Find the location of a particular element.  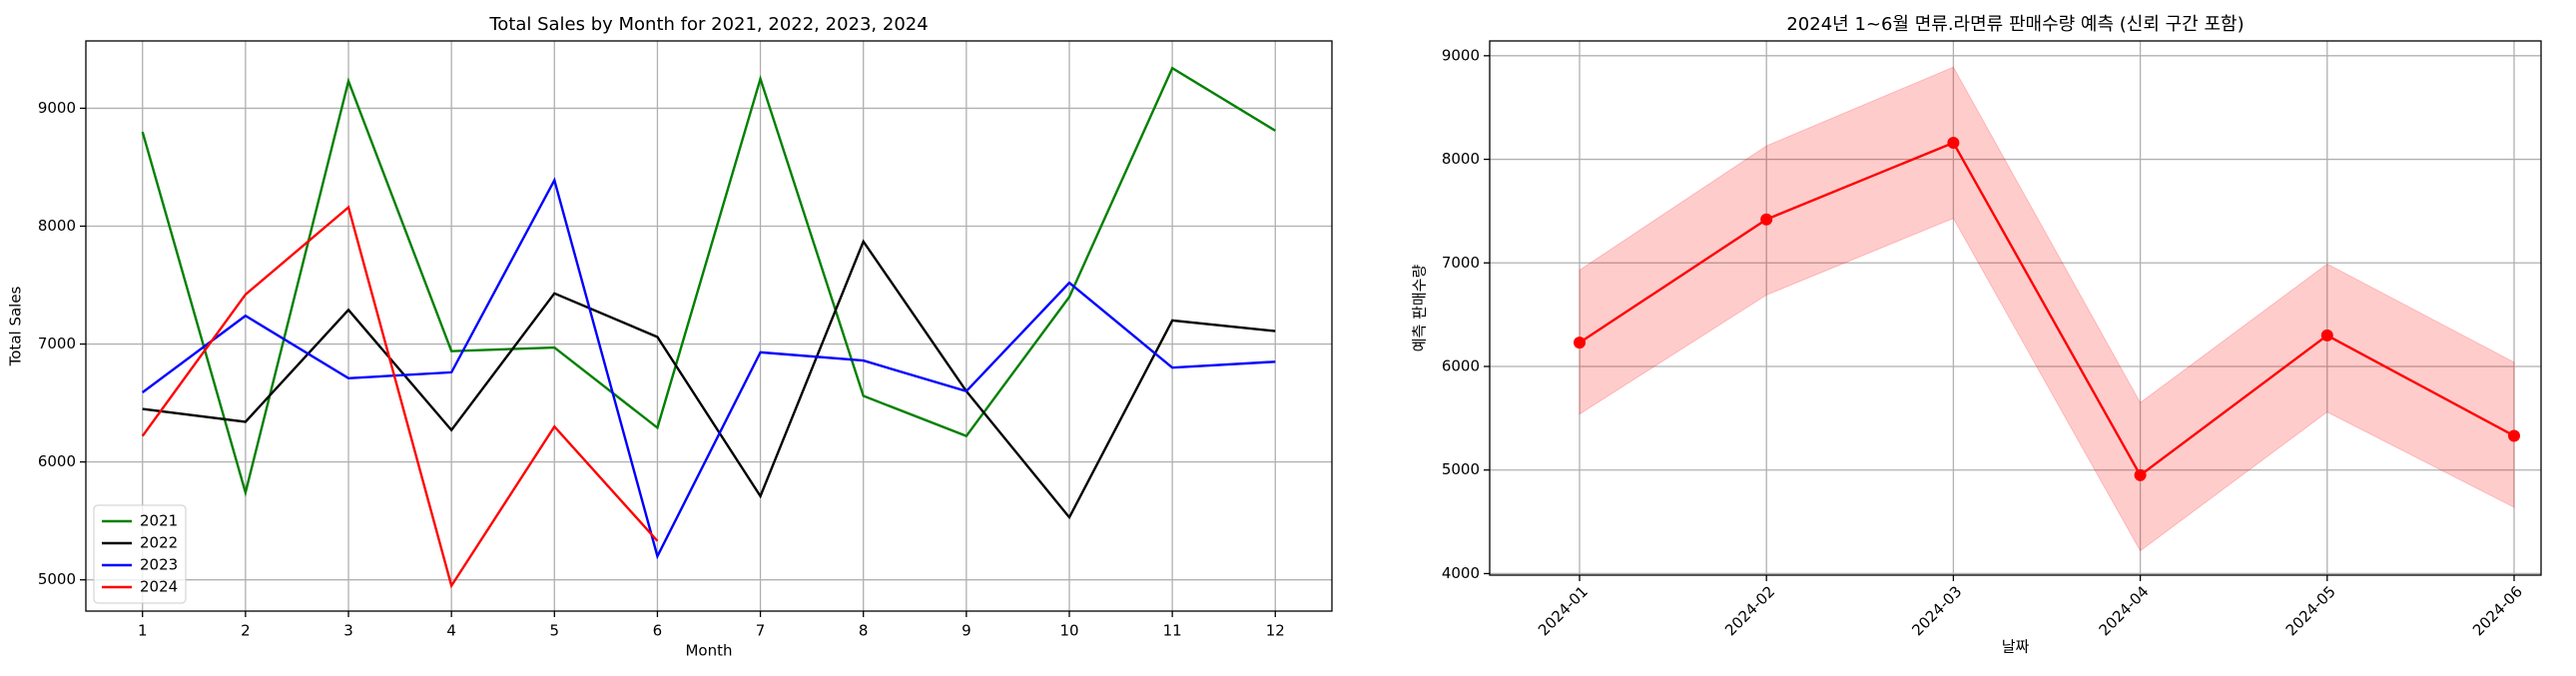

x-tick-label: 4 is located at coordinates (451, 631).